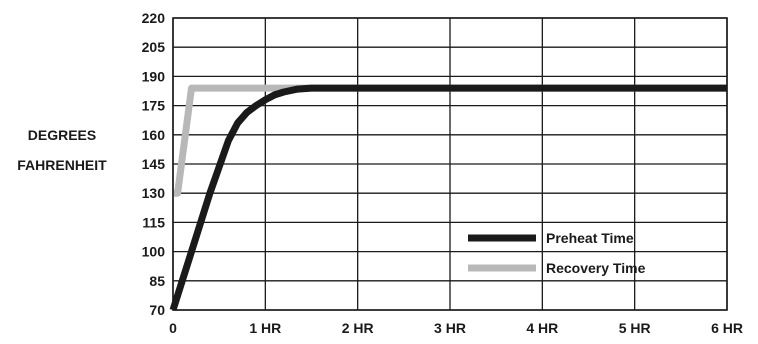 This screenshot has width=758, height=344. What do you see at coordinates (157, 310) in the screenshot?
I see `y-tick-label: 70` at bounding box center [157, 310].